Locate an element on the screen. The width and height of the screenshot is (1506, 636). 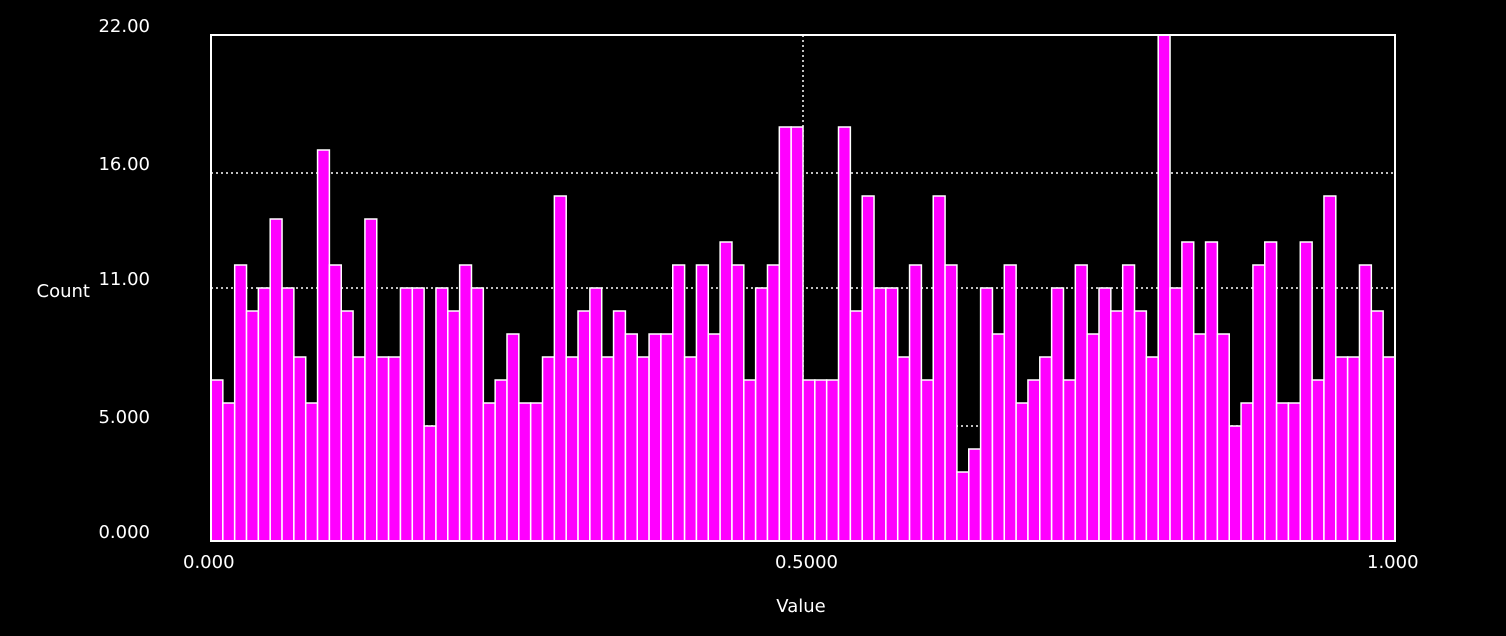
y-tick-label: 11.00 is located at coordinates (124, 279).